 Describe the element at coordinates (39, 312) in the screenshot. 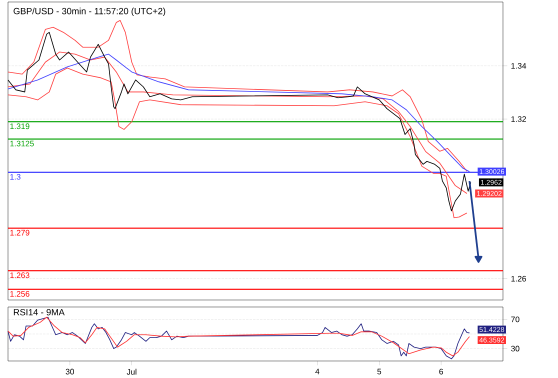

I see `chart-title: RSI14 - 9MA` at that location.